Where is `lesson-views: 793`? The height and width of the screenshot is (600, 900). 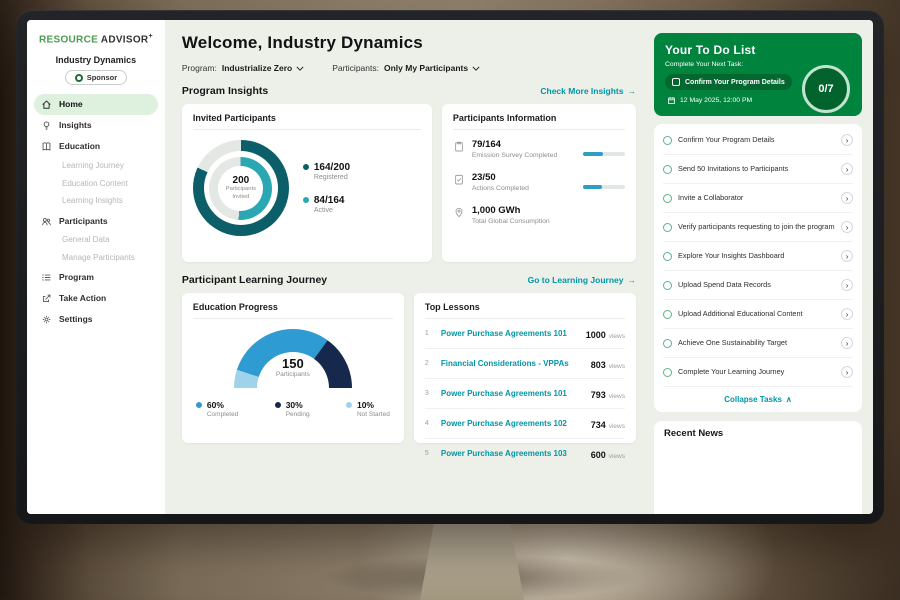 lesson-views: 793 is located at coordinates (598, 394).